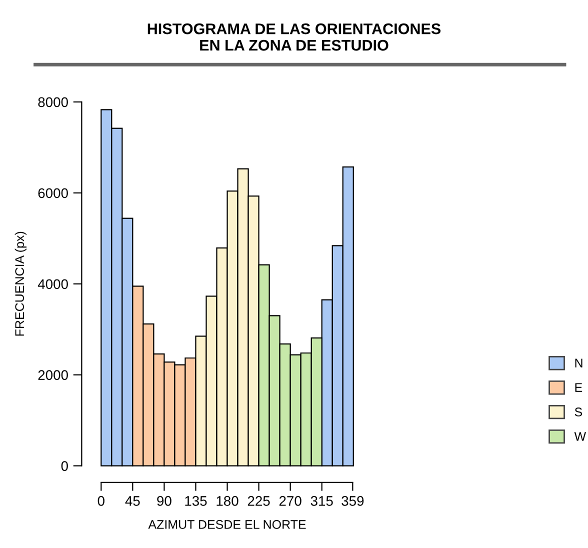  What do you see at coordinates (294, 37) in the screenshot?
I see `chart-title: HISTOGRAMA DE LAS ORIENTACIONES EN LA ZONA DE ESTUDIO` at bounding box center [294, 37].